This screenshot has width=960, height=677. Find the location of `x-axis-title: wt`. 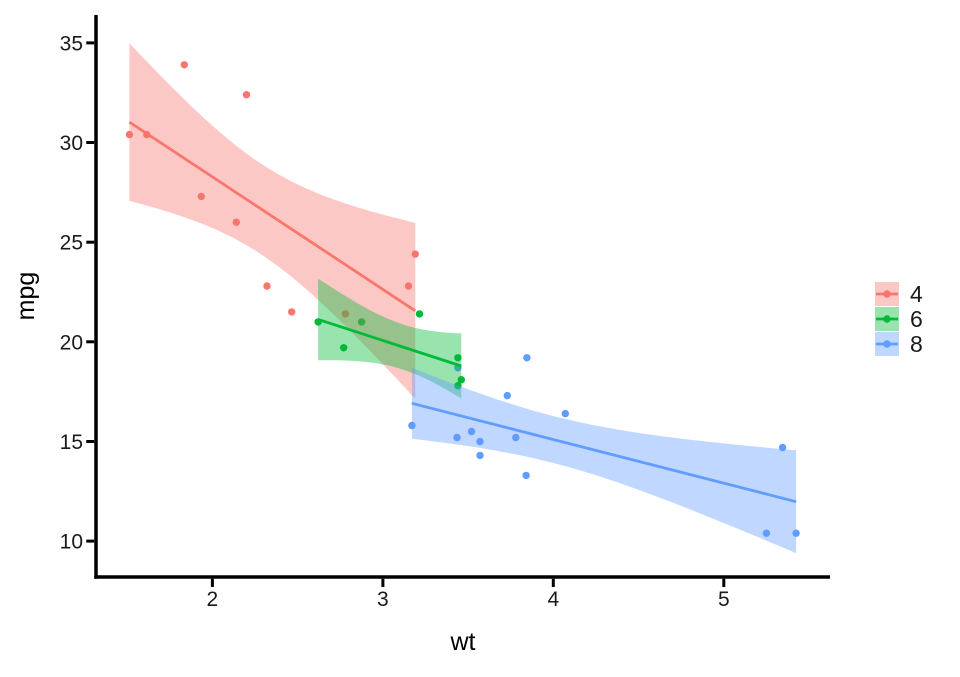

x-axis-title: wt is located at coordinates (463, 642).